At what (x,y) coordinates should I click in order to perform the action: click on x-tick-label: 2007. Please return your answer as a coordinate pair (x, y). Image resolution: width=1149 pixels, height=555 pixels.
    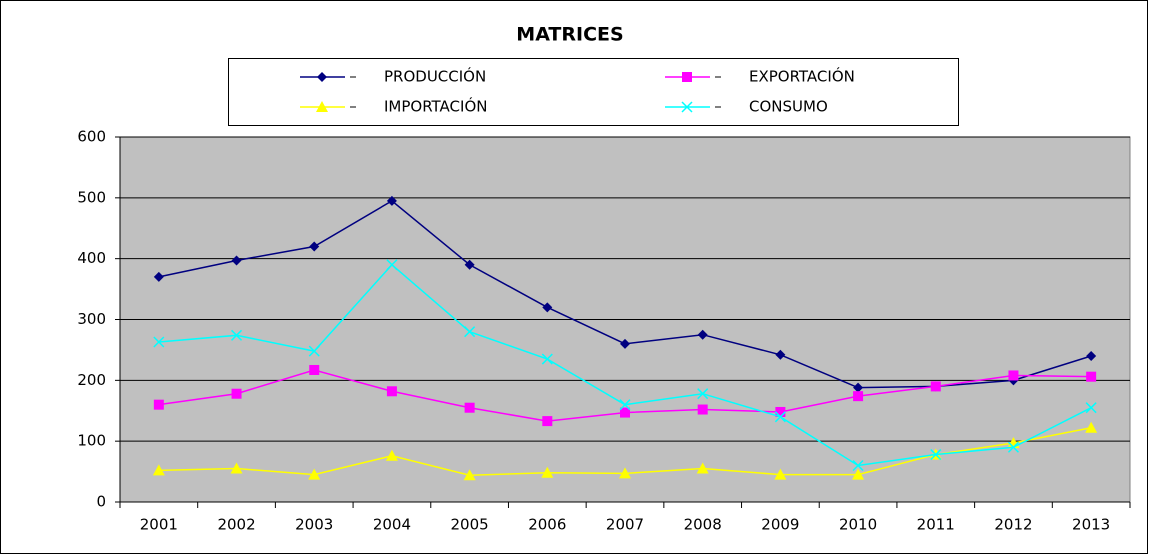
    Looking at the image, I should click on (625, 525).